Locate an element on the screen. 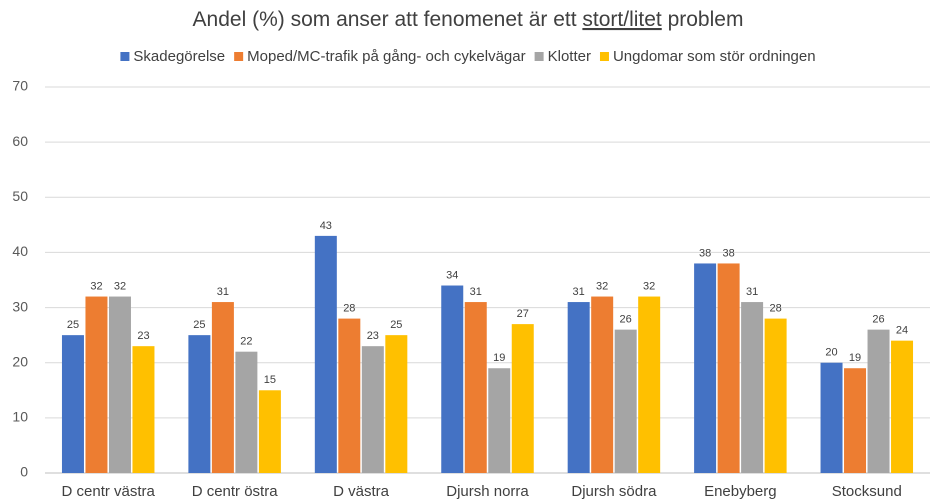 The image size is (936, 504). x-tick-label: D västra is located at coordinates (361, 491).